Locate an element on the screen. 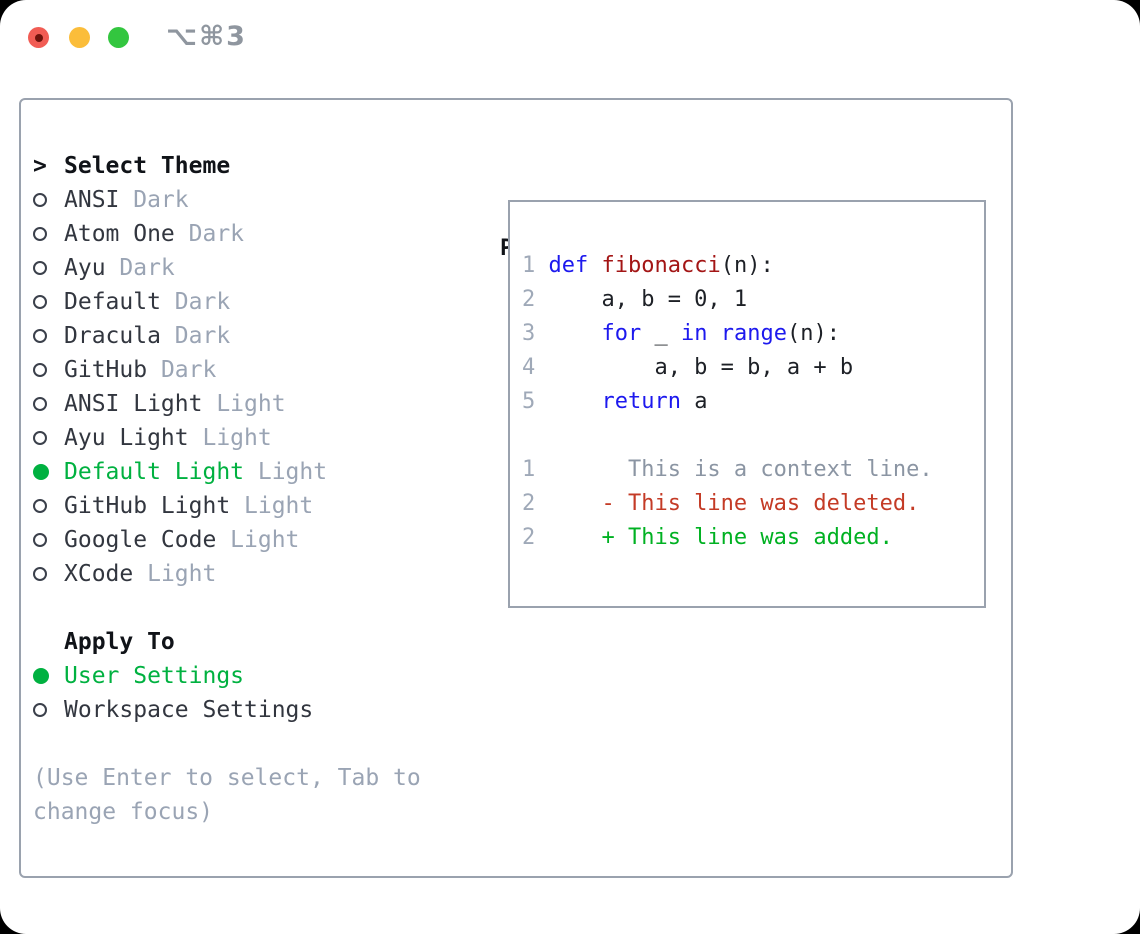  minimize-button is located at coordinates (79, 37).